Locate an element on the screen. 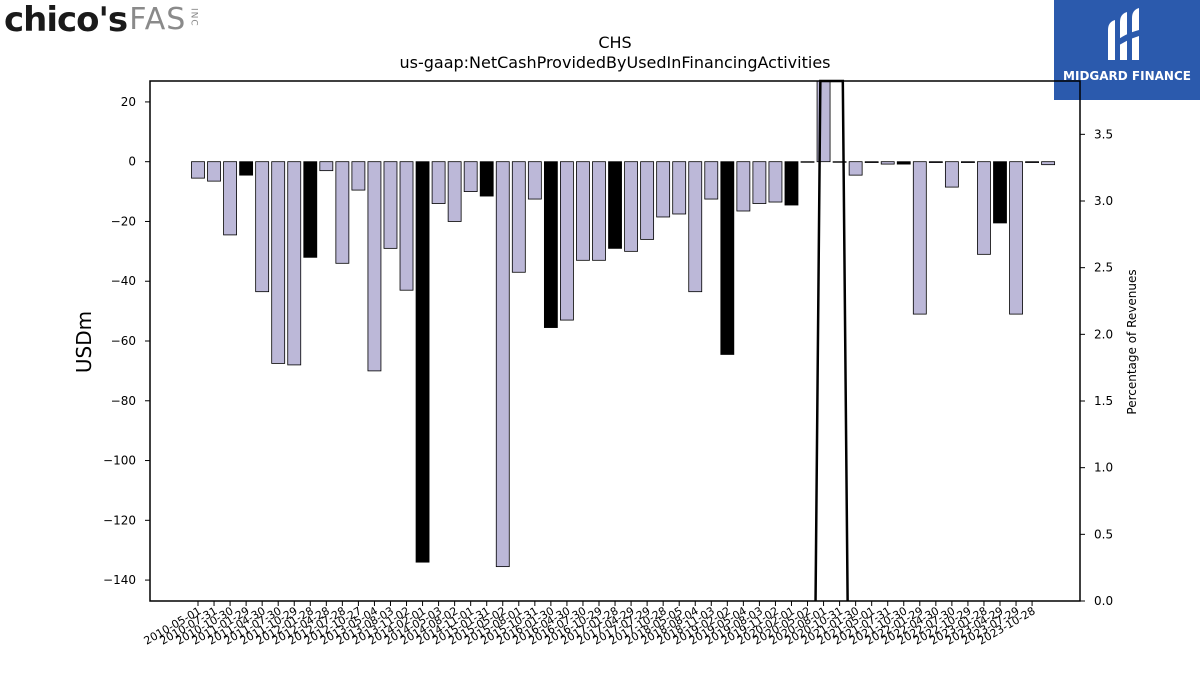  logo-inc-text: INC is located at coordinates (193, 17).